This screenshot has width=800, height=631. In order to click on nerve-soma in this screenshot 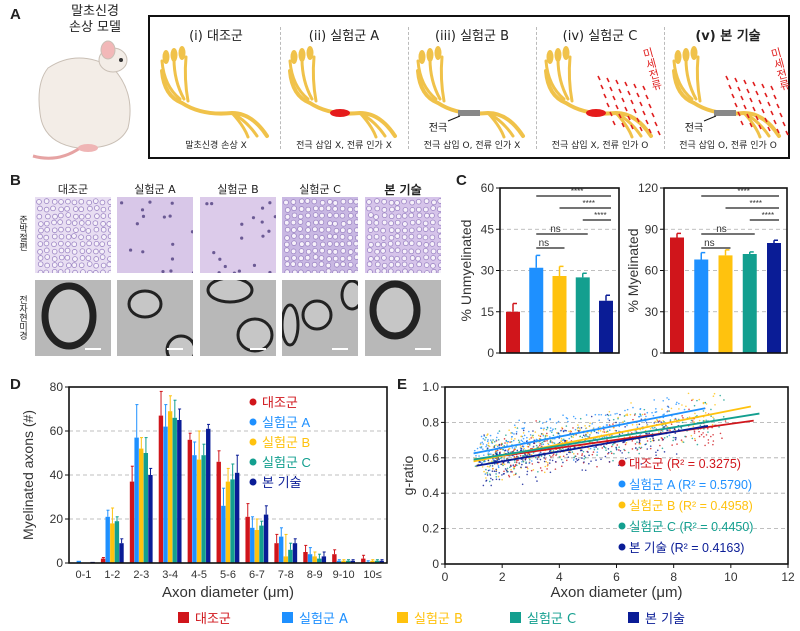, I will do `click(686, 55)`.